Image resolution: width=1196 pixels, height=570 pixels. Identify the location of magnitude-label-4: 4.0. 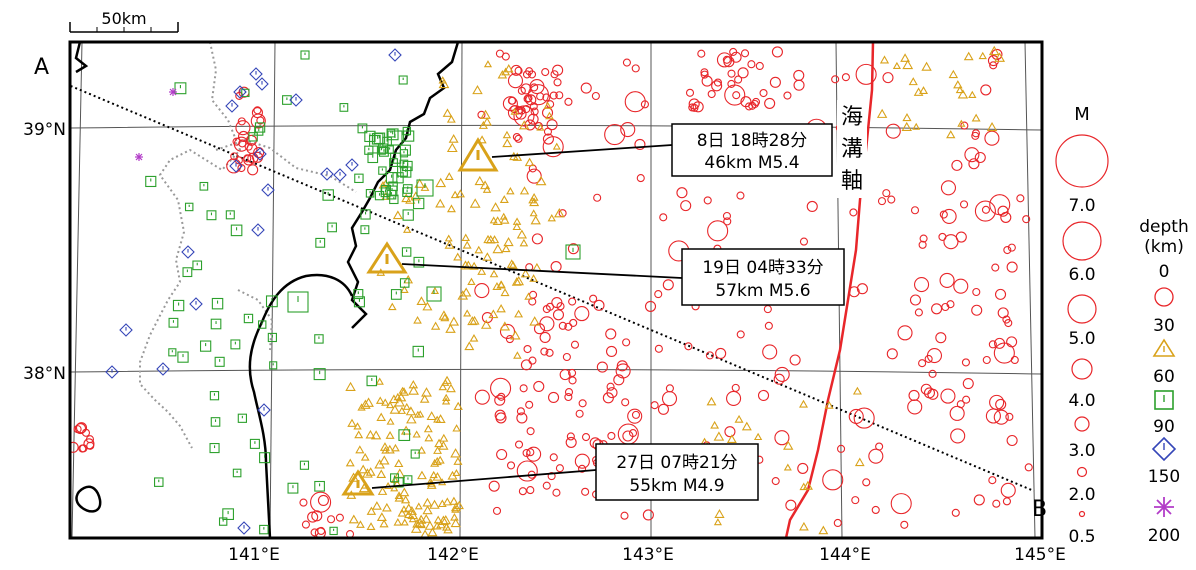
(1081, 401).